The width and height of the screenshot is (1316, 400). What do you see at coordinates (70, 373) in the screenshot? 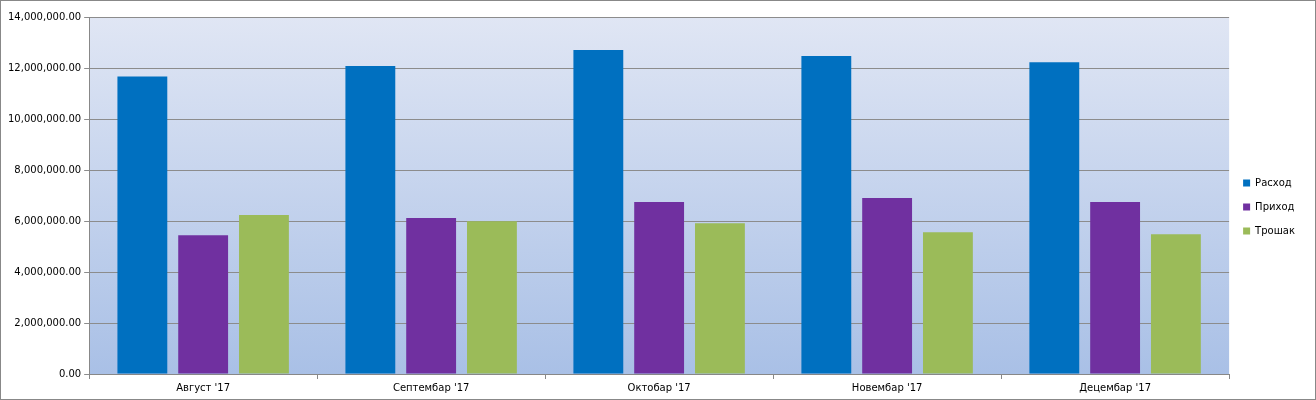
I see `y-tick-label: 0.00` at bounding box center [70, 373].